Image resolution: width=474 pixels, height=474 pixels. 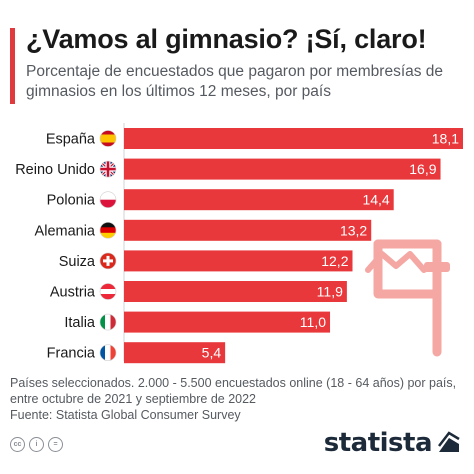 What do you see at coordinates (71, 201) in the screenshot?
I see `category-label: Polonia` at bounding box center [71, 201].